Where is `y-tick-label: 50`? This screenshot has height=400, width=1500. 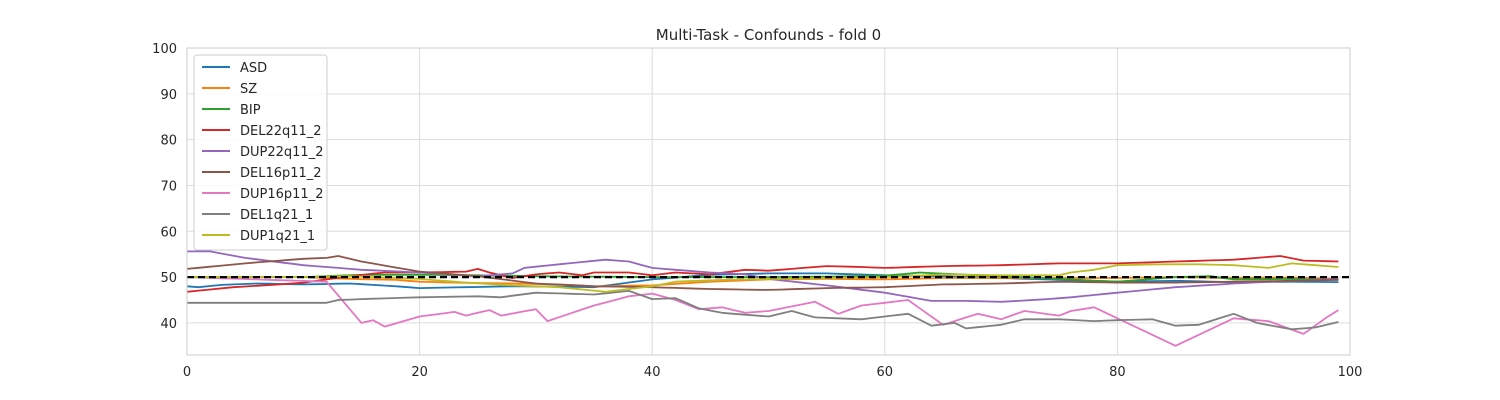
y-tick-label: 50 is located at coordinates (168, 278).